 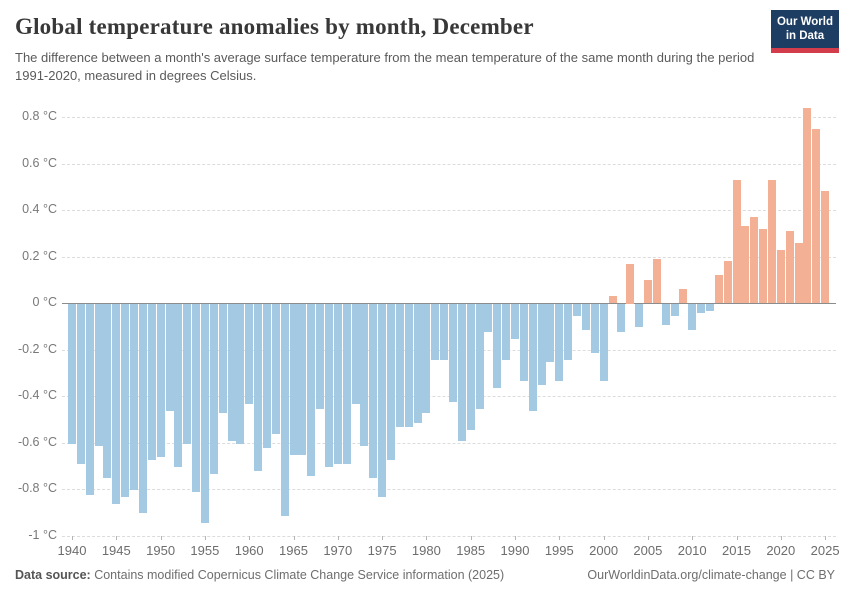 I want to click on bar-2023, so click(x=807, y=205).